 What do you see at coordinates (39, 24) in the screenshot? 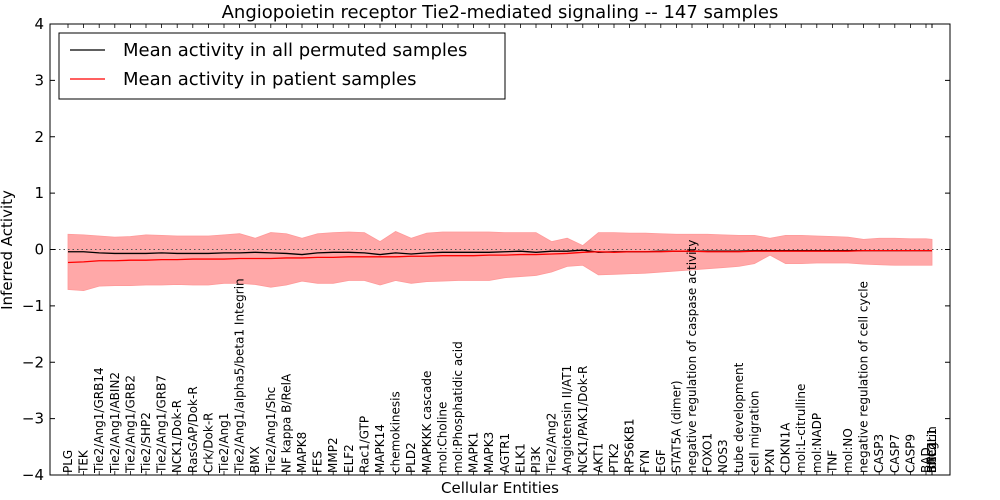
I see `y-tick-label: 4` at bounding box center [39, 24].